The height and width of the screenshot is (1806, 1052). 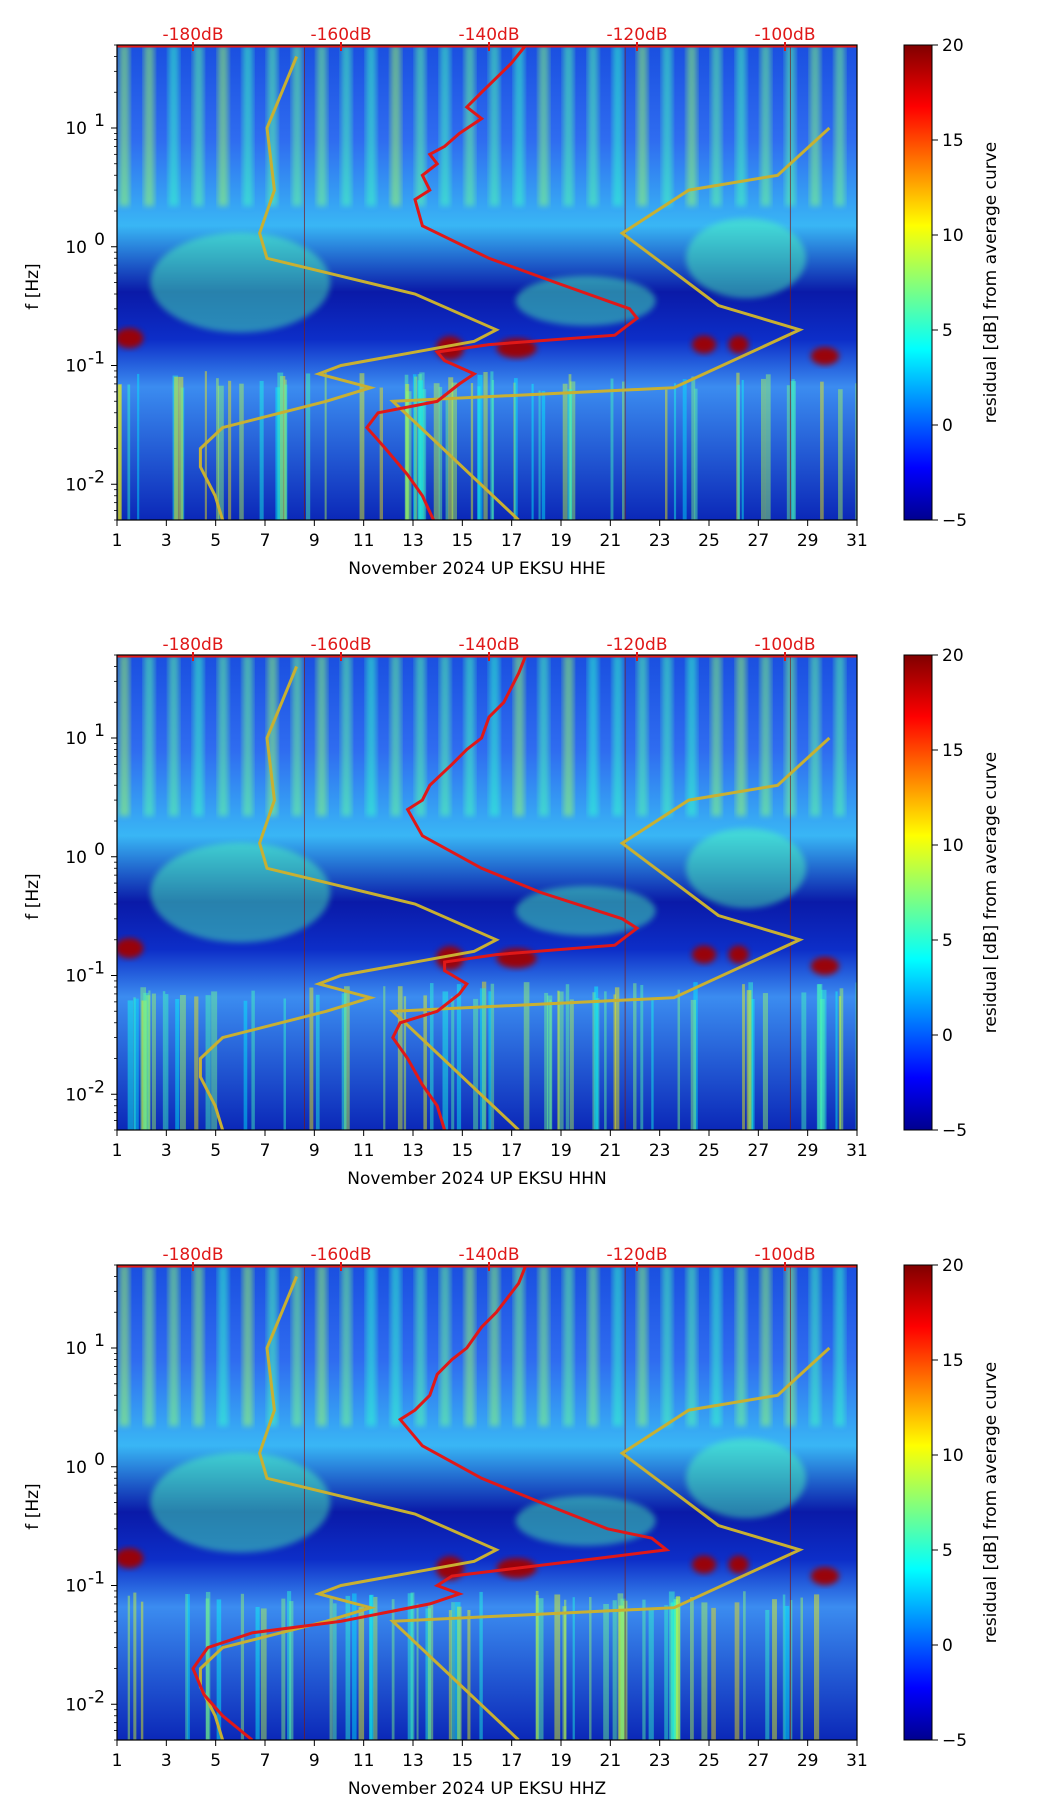 I want to click on y-tick-exponent: 1, so click(x=99, y=731).